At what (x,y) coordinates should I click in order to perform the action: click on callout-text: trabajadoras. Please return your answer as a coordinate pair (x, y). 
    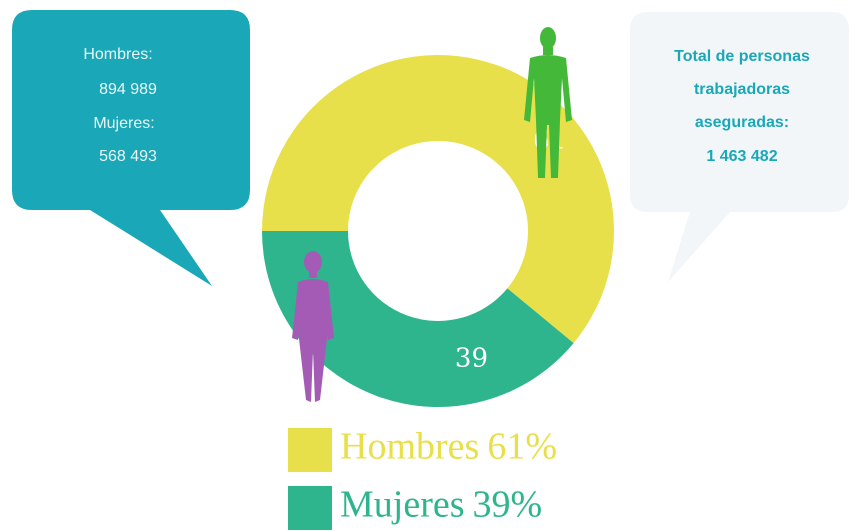
    Looking at the image, I should click on (742, 89).